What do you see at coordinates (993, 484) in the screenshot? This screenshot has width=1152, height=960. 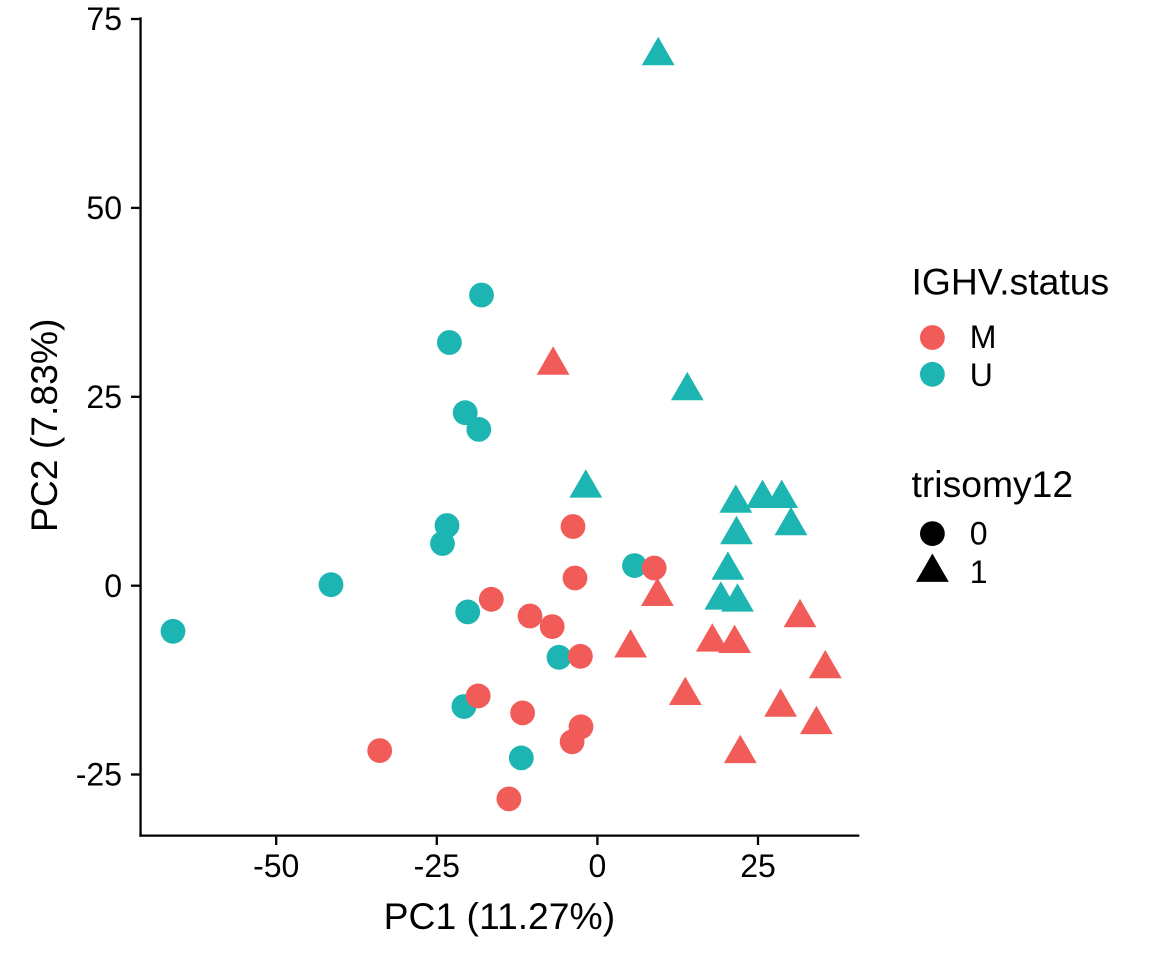 I see `svg-text: trisomy12` at bounding box center [993, 484].